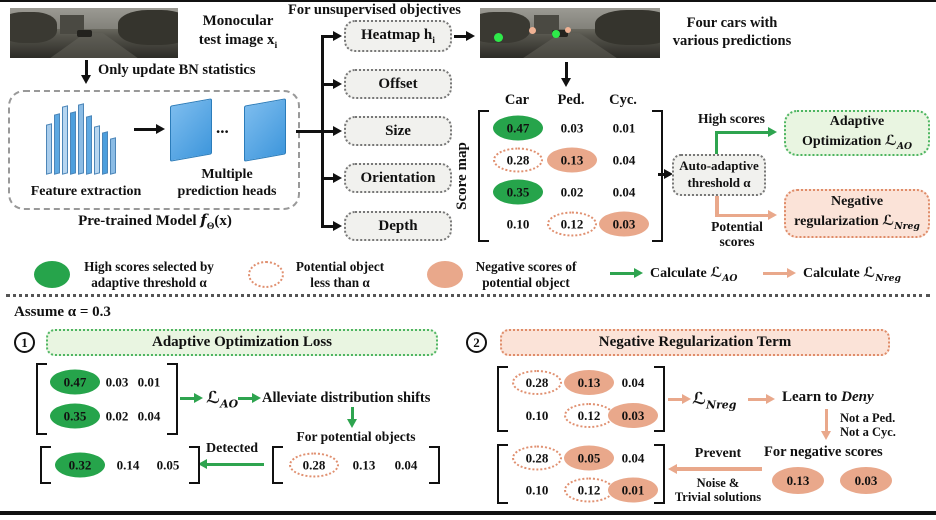 This screenshot has width=936, height=520. I want to click on score-map-headers: Car Ped. Cyc., so click(569, 100).